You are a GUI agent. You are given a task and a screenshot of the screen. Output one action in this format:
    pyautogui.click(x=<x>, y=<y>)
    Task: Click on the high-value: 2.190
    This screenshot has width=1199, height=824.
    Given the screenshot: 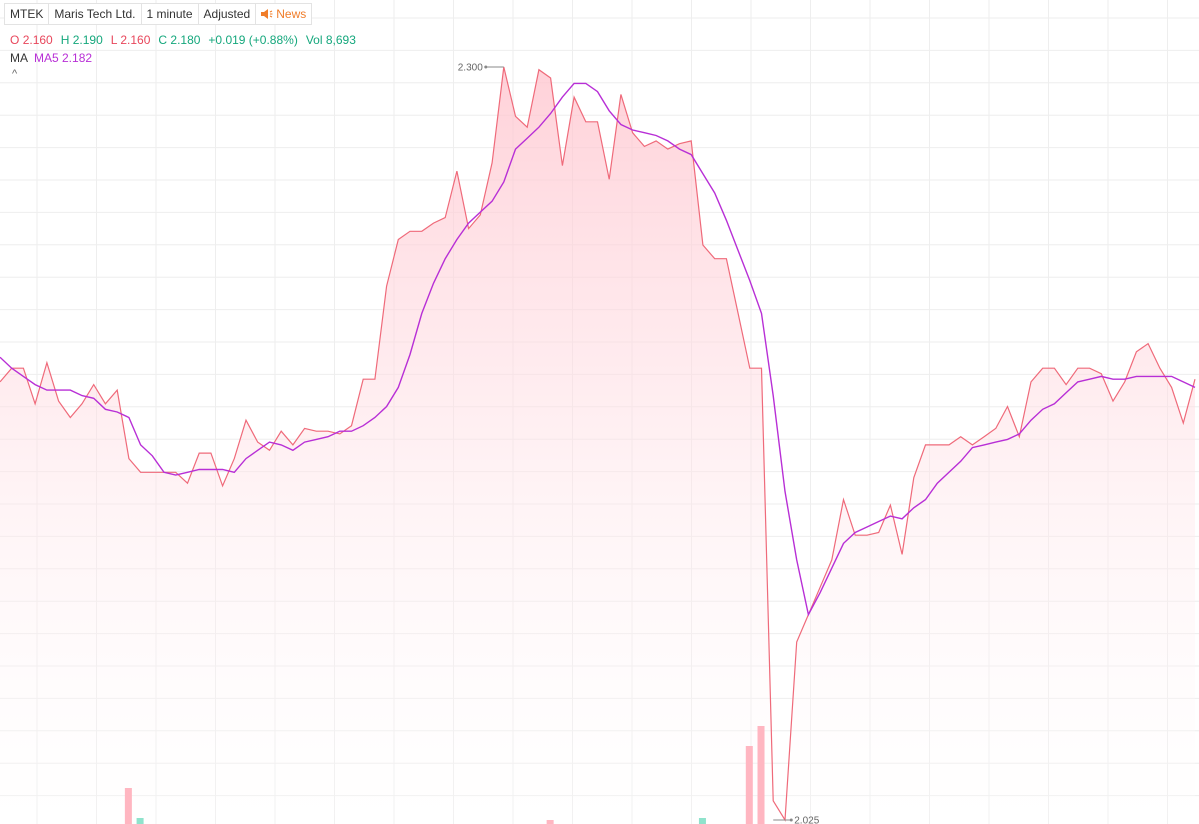 What is the action you would take?
    pyautogui.click(x=87, y=40)
    